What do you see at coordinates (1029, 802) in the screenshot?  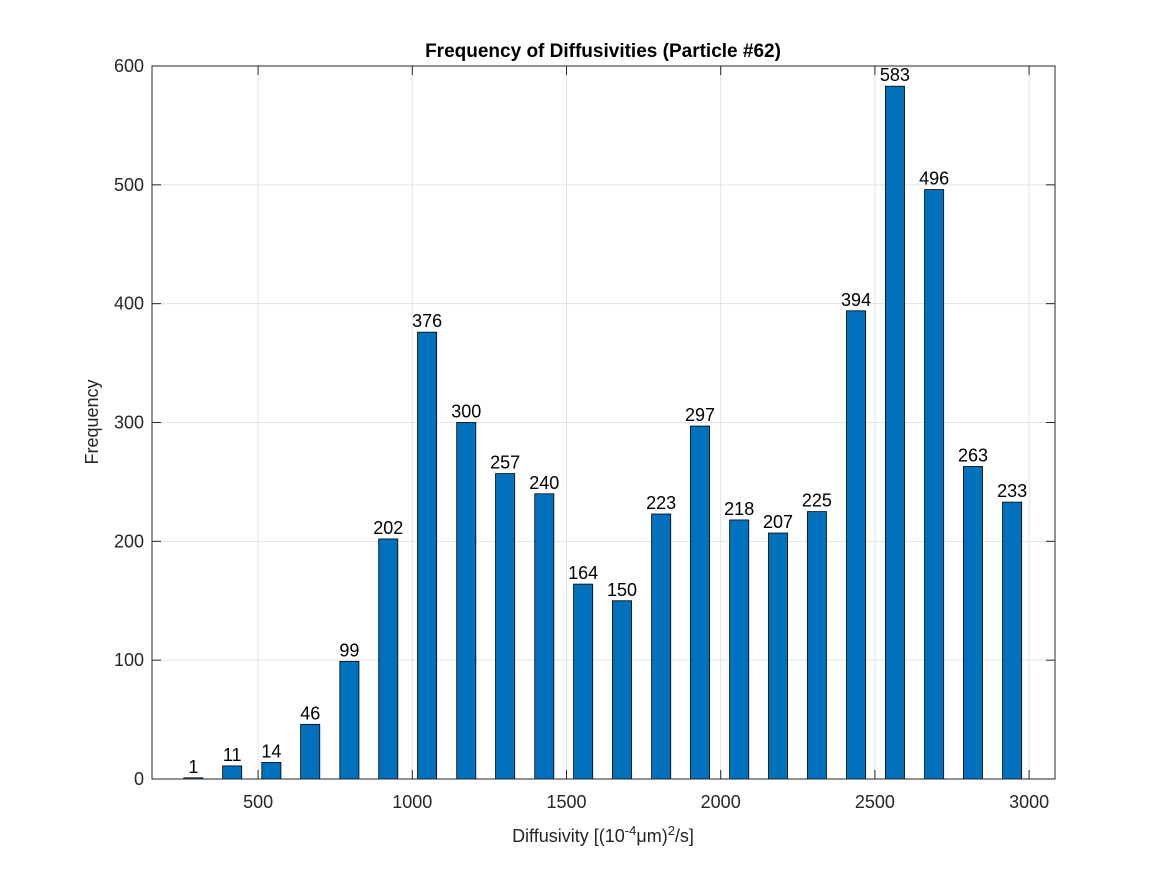 I see `x-tick-label: 3000` at bounding box center [1029, 802].